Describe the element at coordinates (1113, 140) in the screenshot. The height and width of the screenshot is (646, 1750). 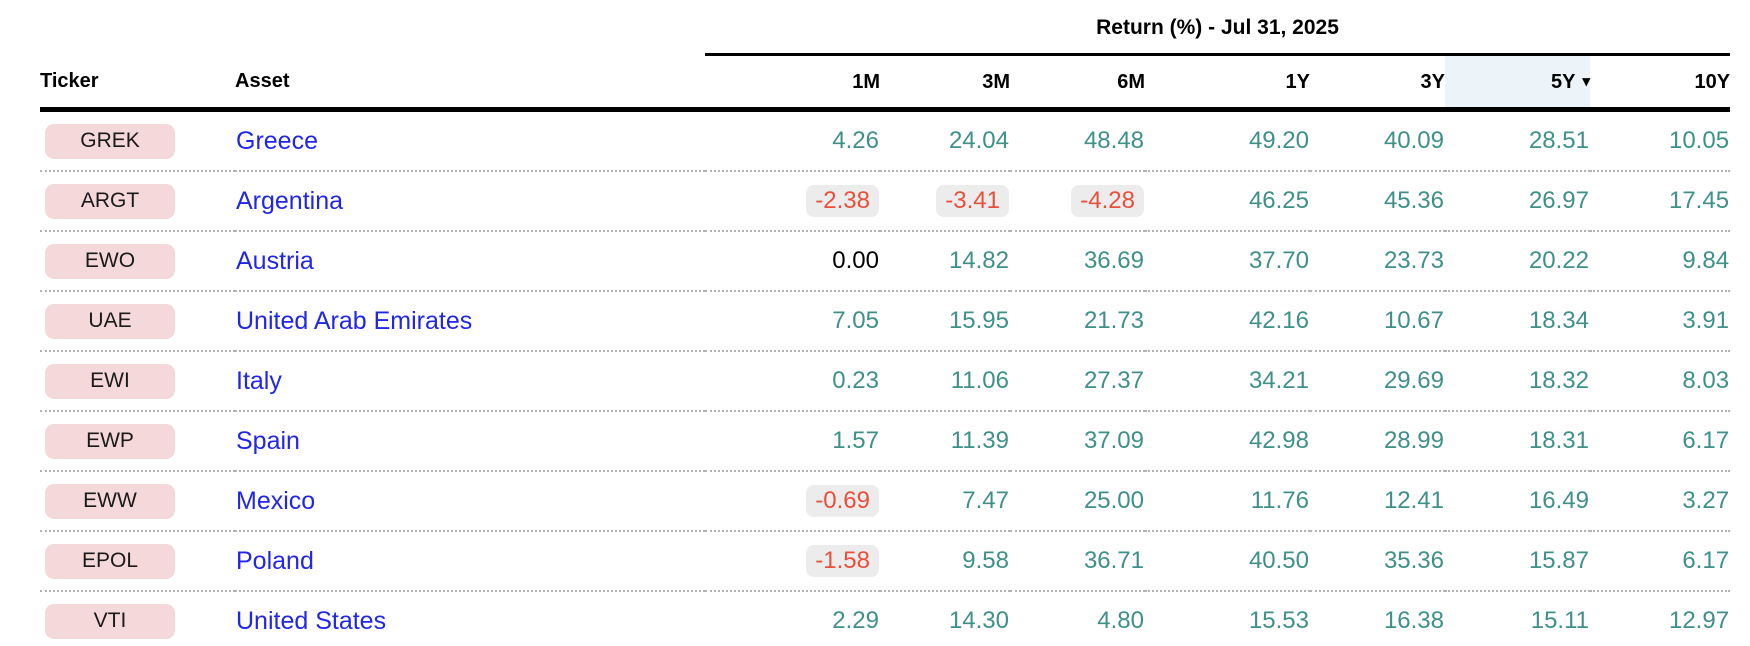
I see `return-value: 48.48` at that location.